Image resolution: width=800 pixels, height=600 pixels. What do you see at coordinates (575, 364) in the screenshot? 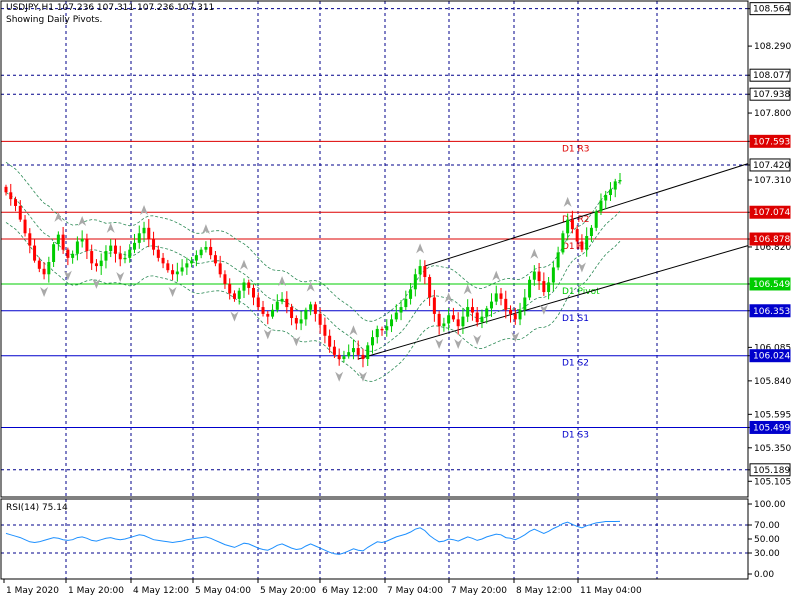
I see `pivot-label: D1 S2` at bounding box center [575, 364].